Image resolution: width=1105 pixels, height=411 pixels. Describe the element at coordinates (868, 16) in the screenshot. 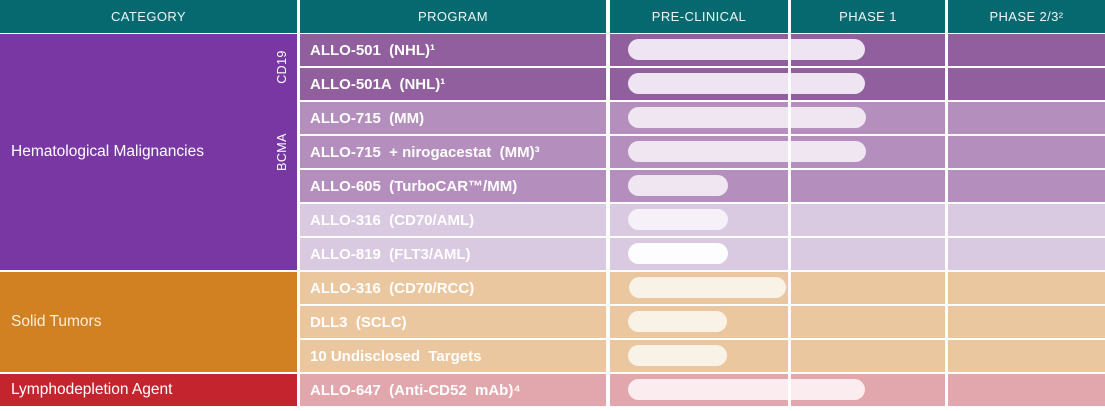

I see `column-header-phase1: PHASE 1` at that location.